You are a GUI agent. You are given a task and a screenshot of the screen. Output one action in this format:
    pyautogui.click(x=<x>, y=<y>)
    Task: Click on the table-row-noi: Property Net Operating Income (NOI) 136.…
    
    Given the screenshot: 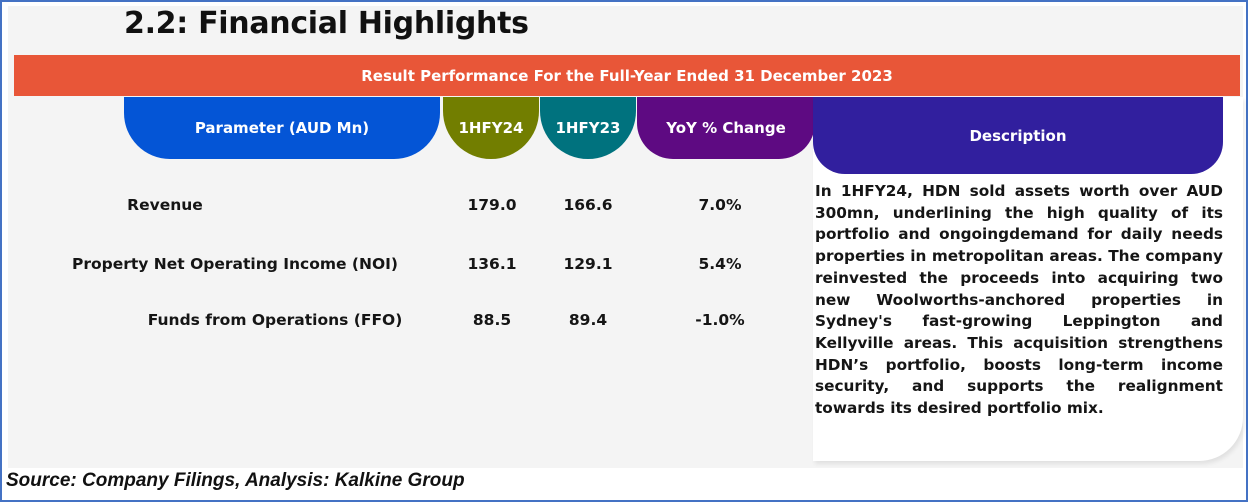 What is the action you would take?
    pyautogui.click(x=405, y=267)
    